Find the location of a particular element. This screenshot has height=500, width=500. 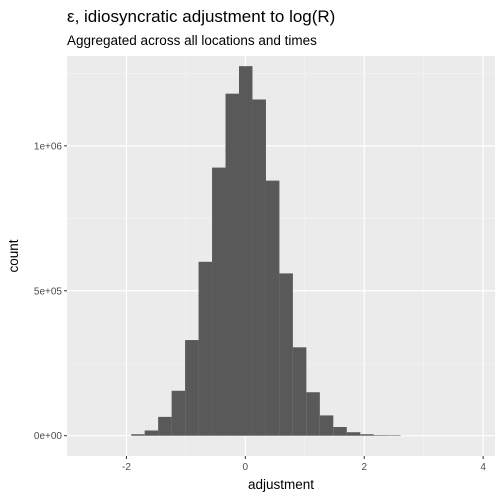

y-tick-label: 5e+05 is located at coordinates (48, 291).